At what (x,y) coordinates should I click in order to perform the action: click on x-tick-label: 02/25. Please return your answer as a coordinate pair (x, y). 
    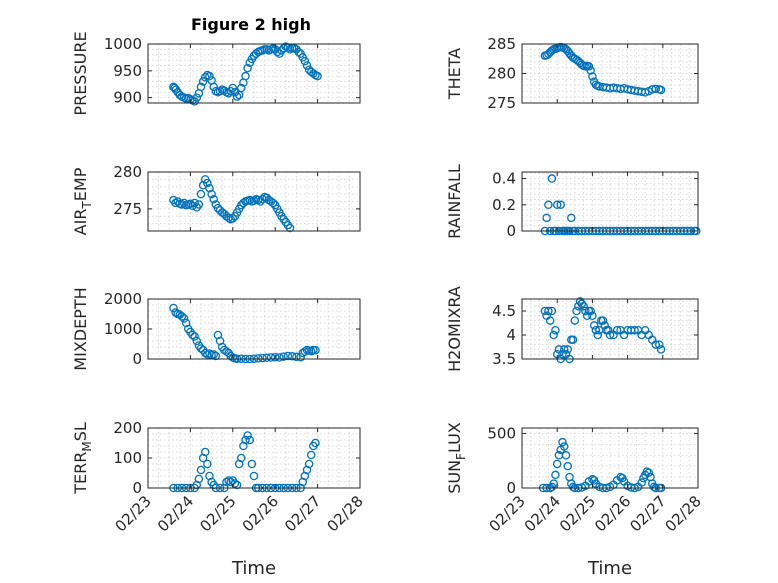
    Looking at the image, I should click on (217, 513).